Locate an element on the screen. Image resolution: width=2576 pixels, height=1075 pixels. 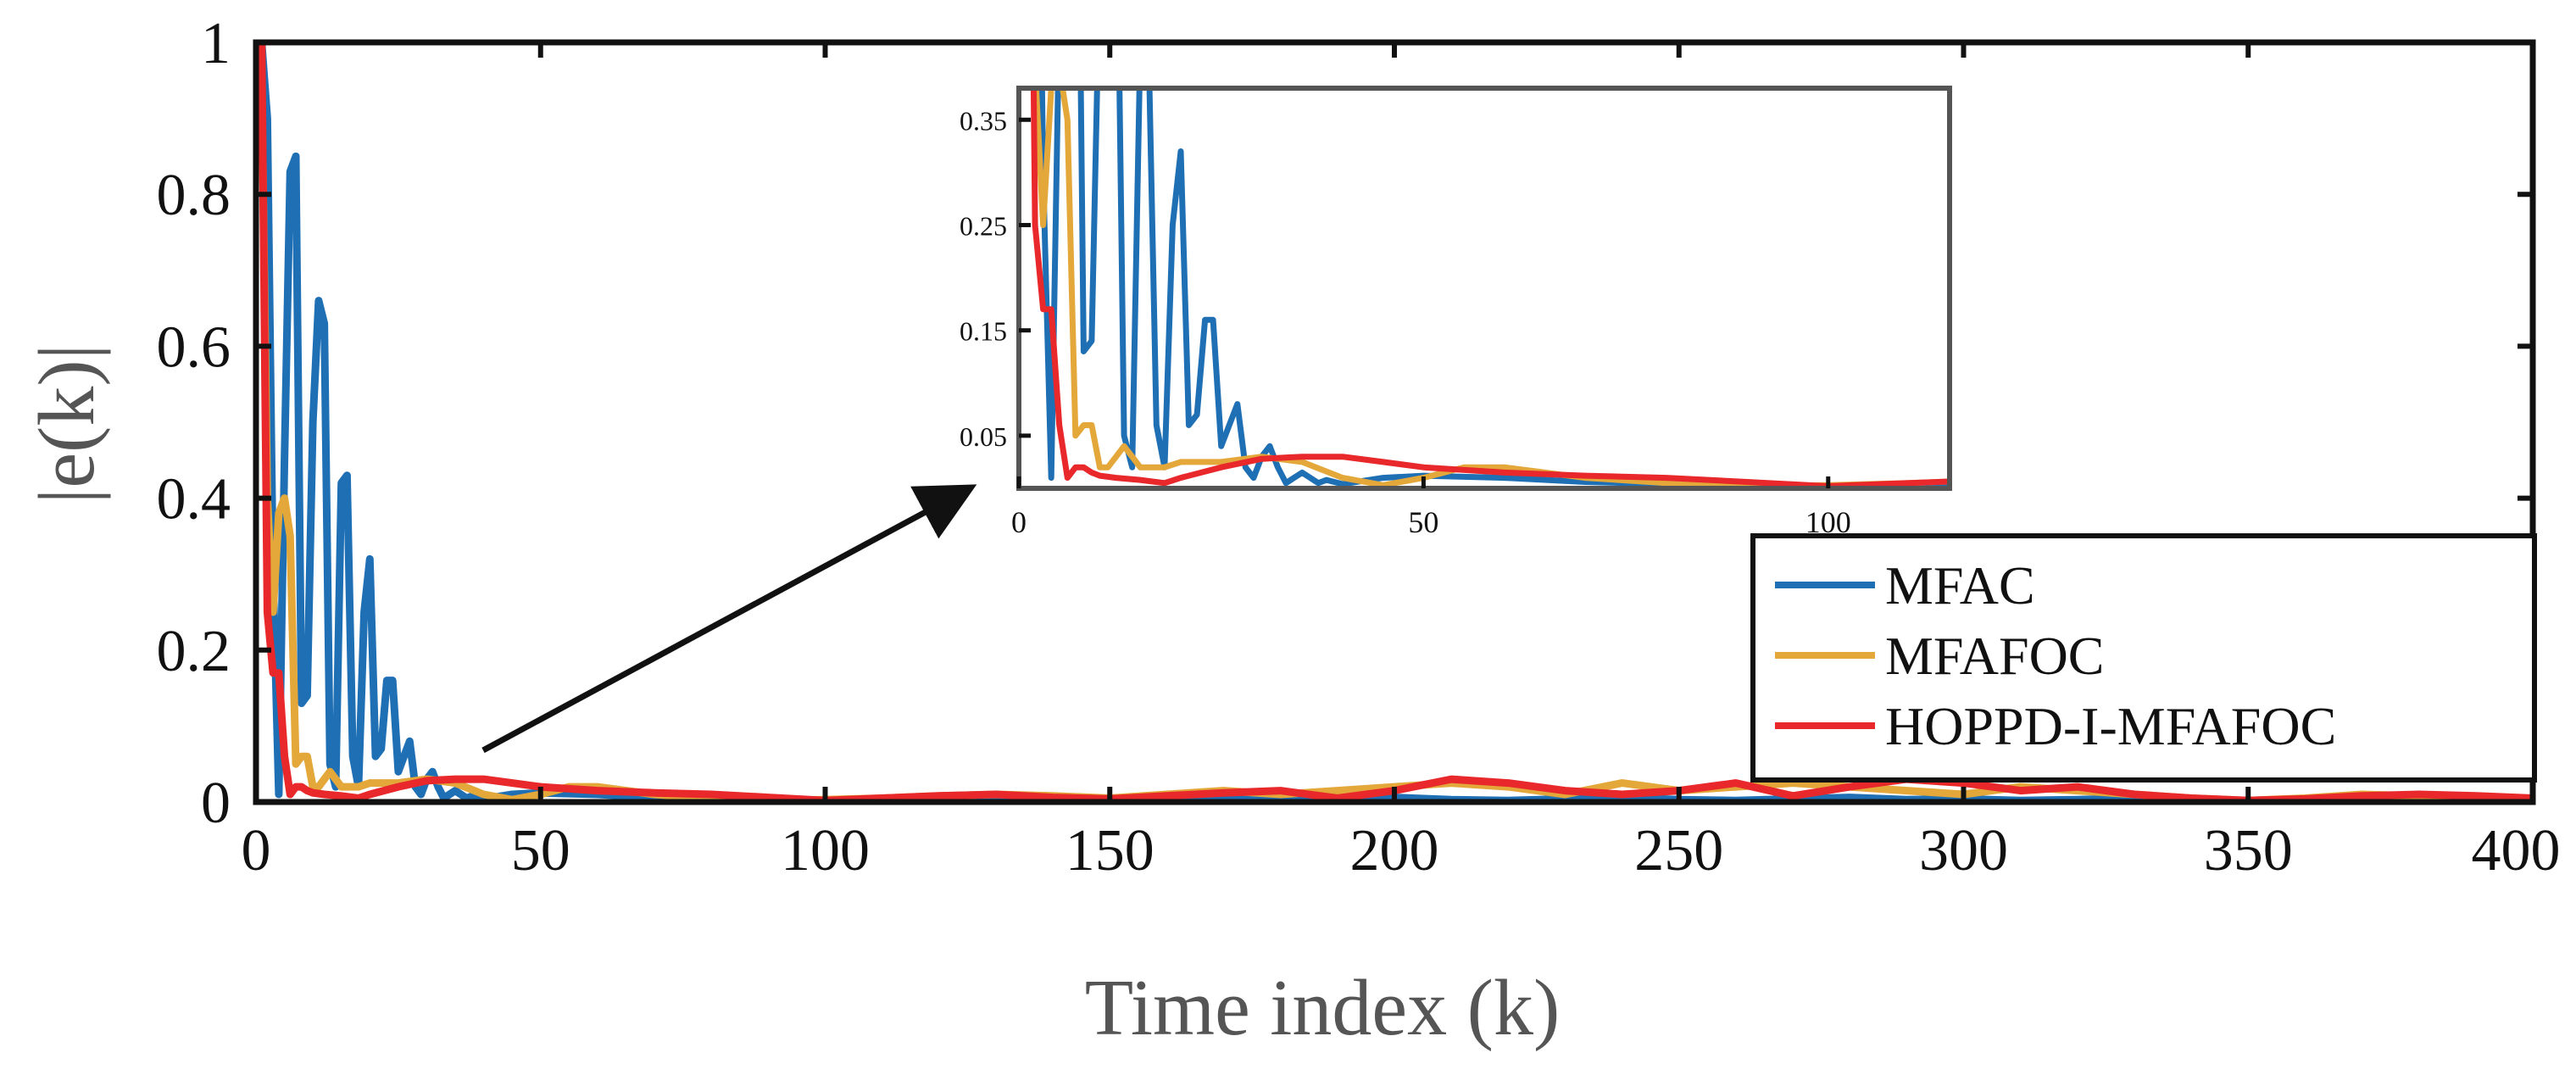
inset-y-tick-label: 0.05 is located at coordinates (983, 436).